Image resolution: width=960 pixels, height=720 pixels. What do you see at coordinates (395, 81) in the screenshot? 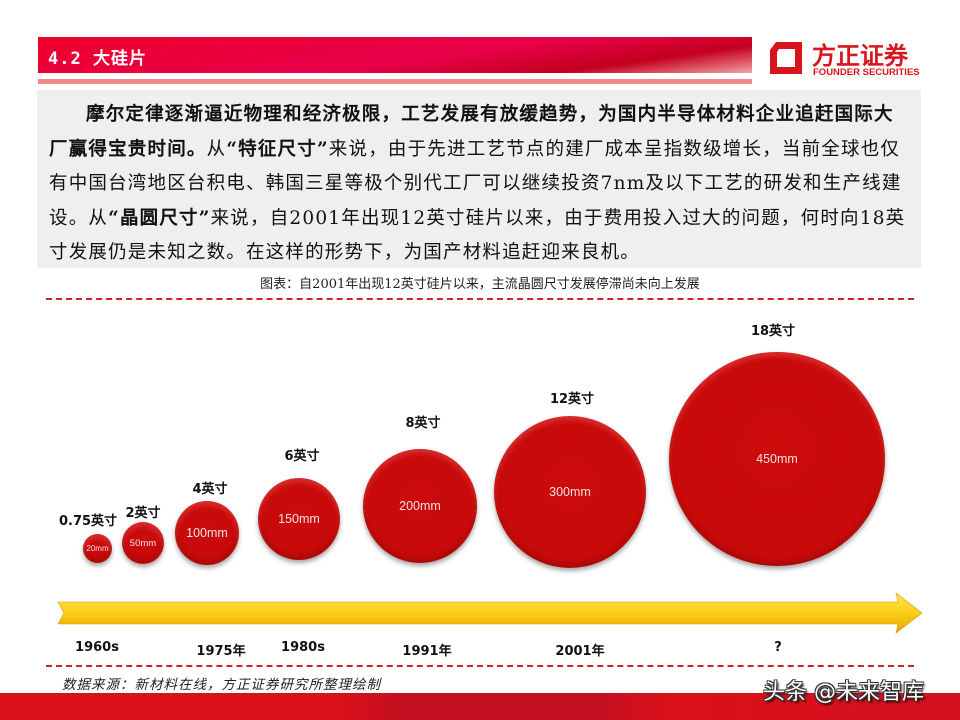
I see `title-underline` at bounding box center [395, 81].